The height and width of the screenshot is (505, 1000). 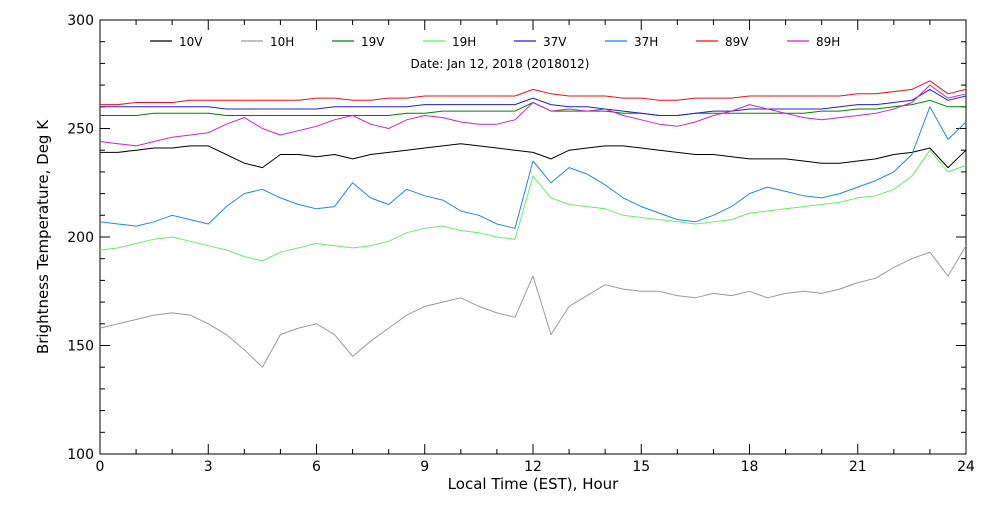 I want to click on legend-label-37h: 37H, so click(x=646, y=42).